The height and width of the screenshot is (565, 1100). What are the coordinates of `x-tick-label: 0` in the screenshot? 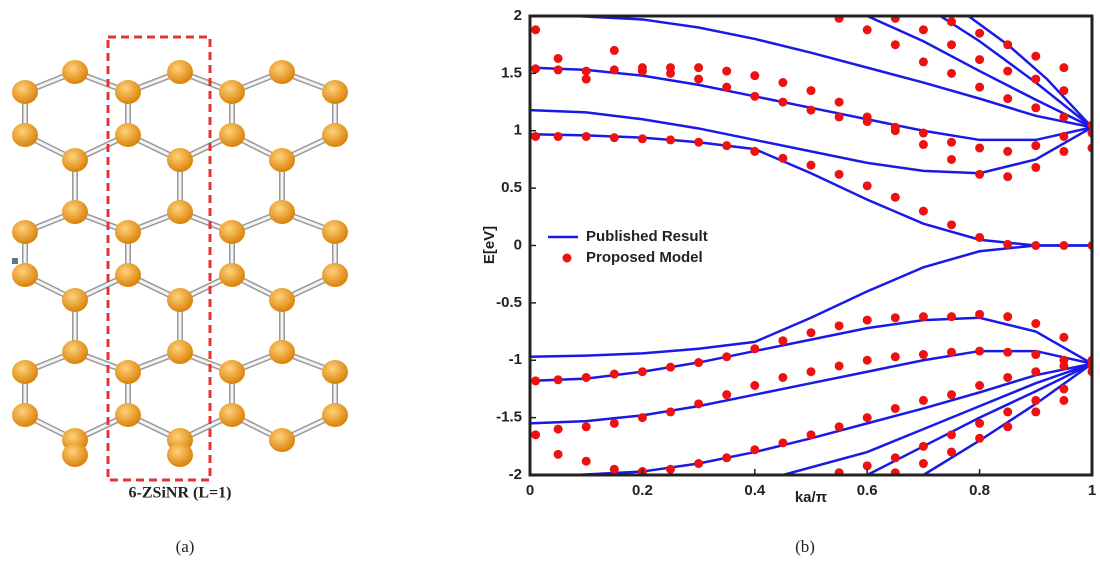 It's located at (530, 490).